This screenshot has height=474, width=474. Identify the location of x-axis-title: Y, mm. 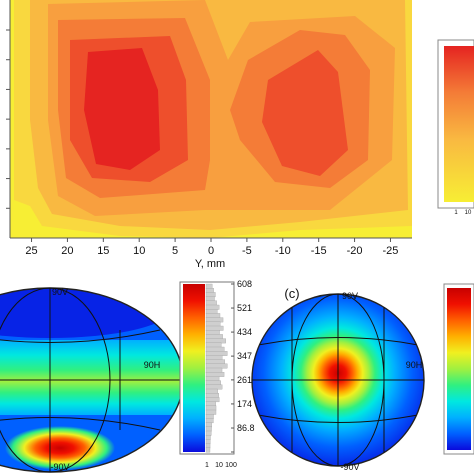
(210, 264).